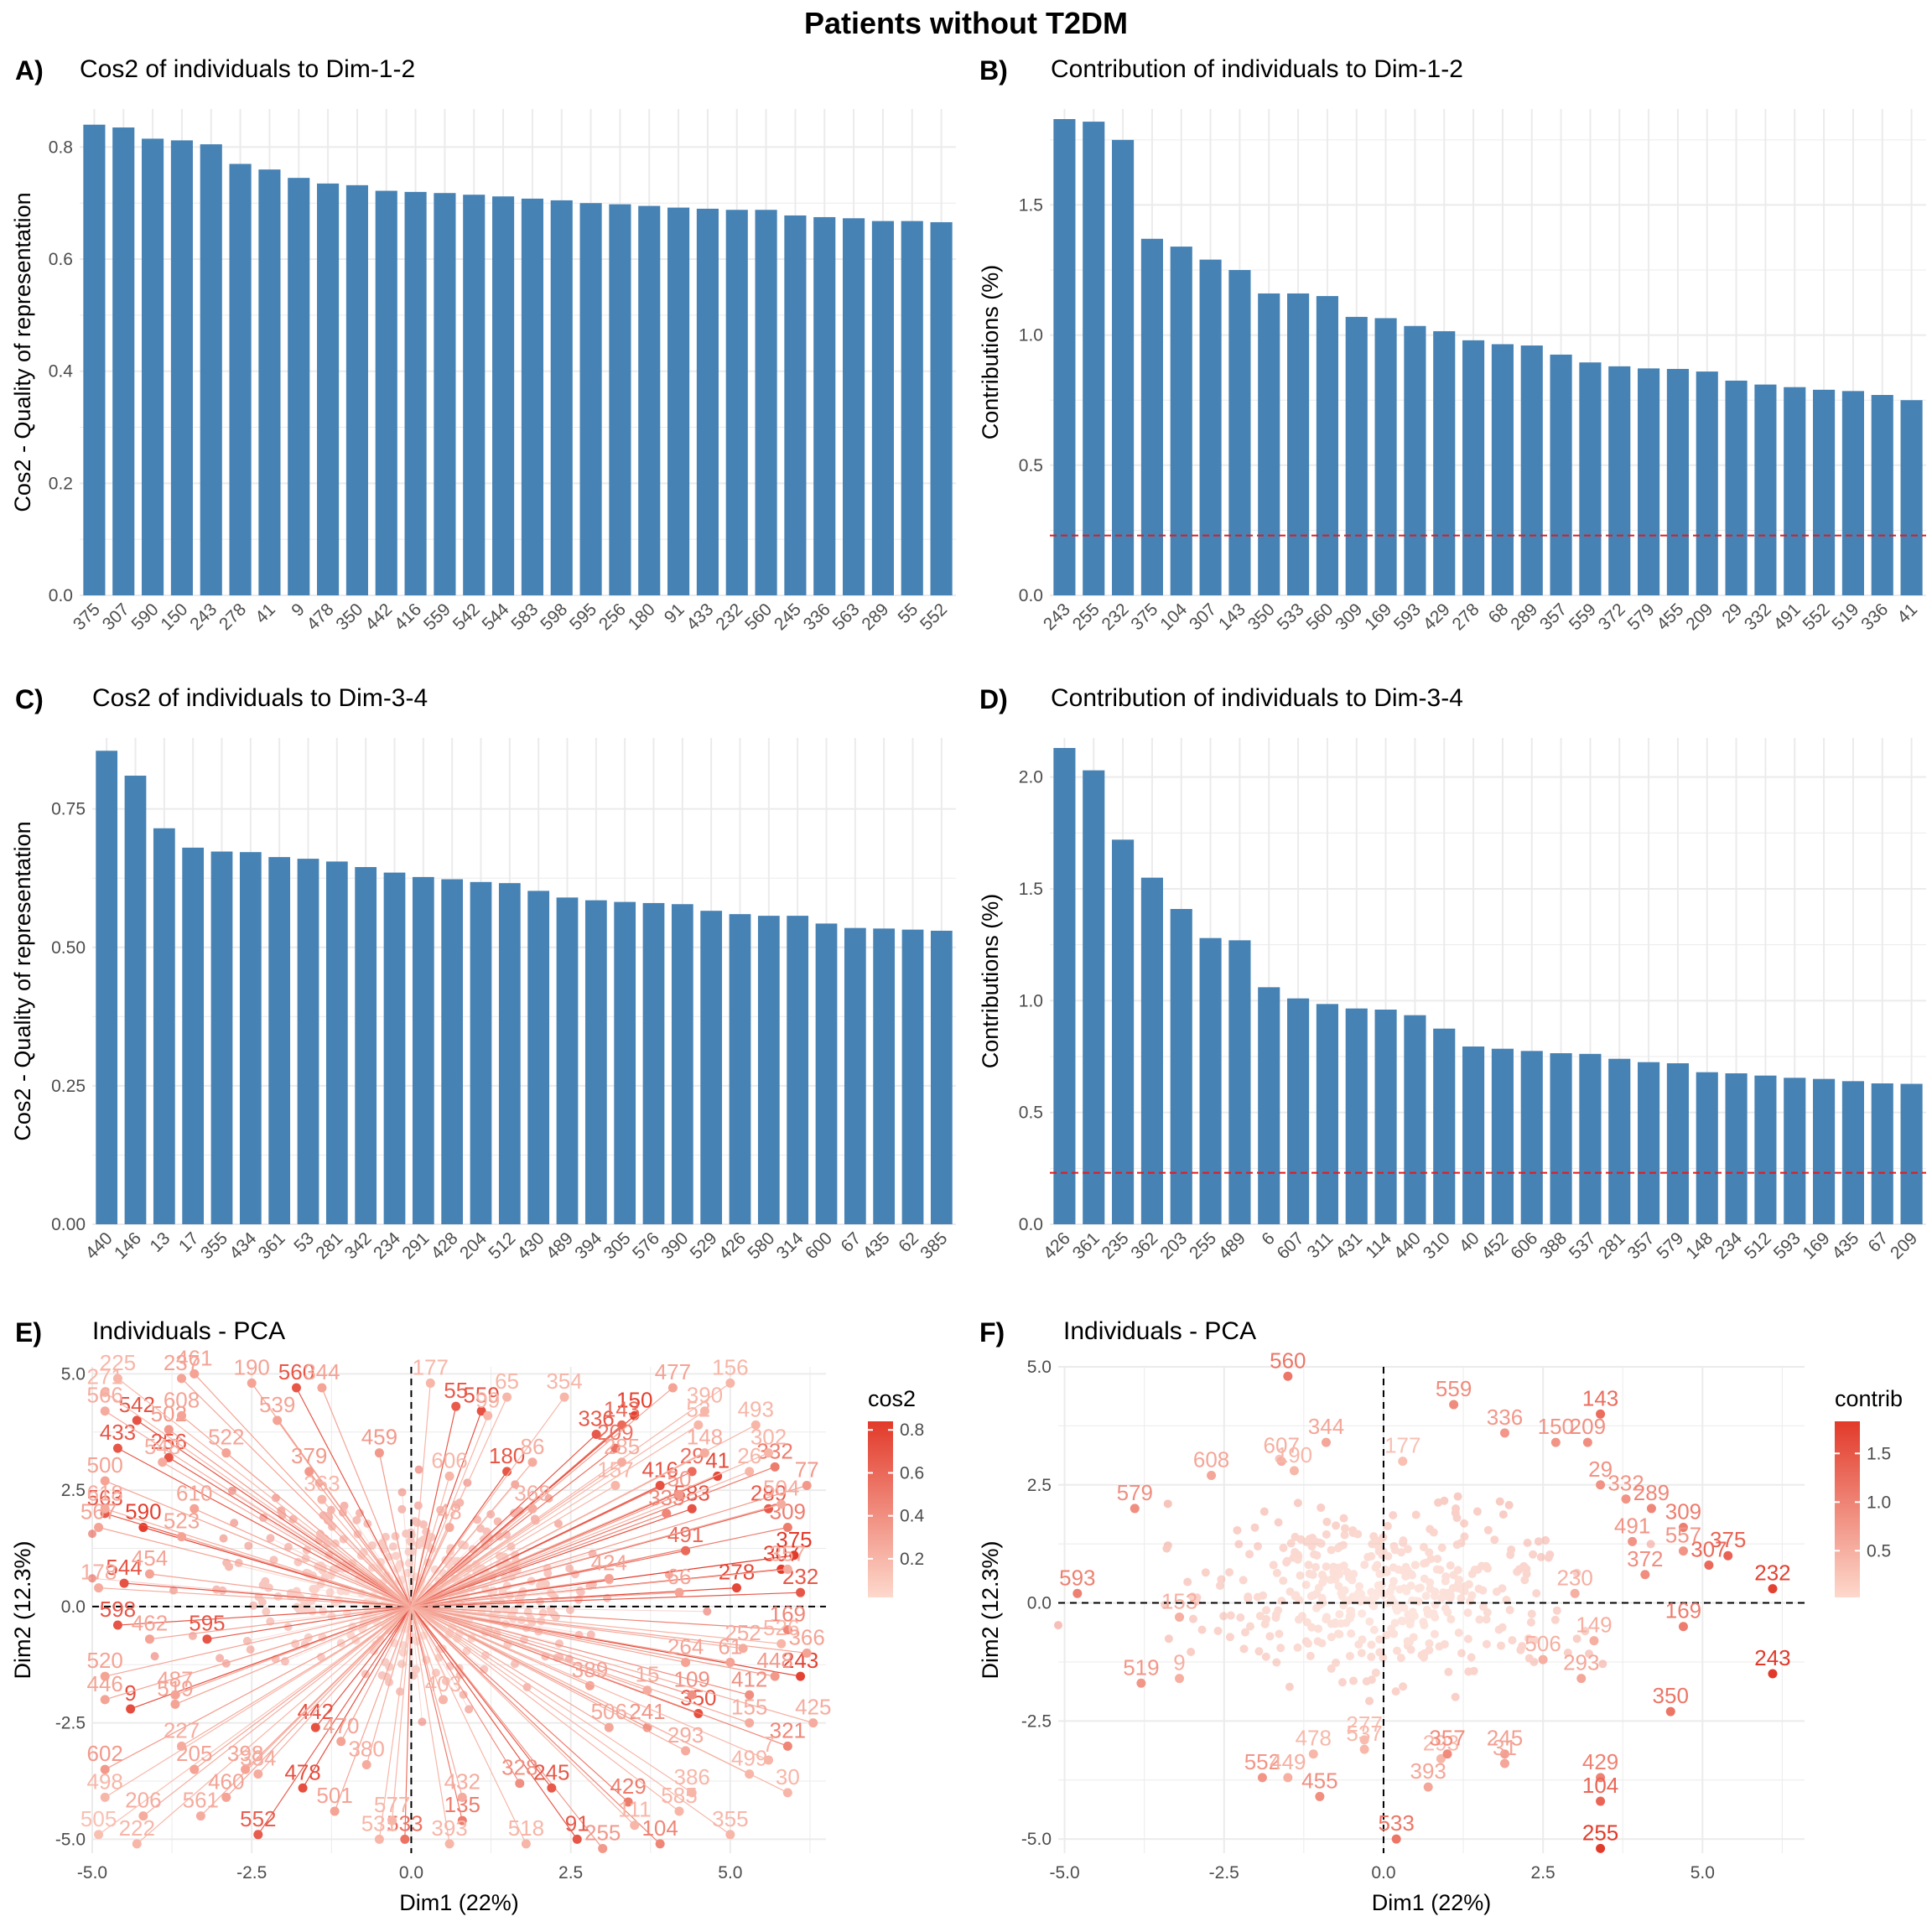 The width and height of the screenshot is (1932, 1932). I want to click on point-label: 470, so click(341, 1725).